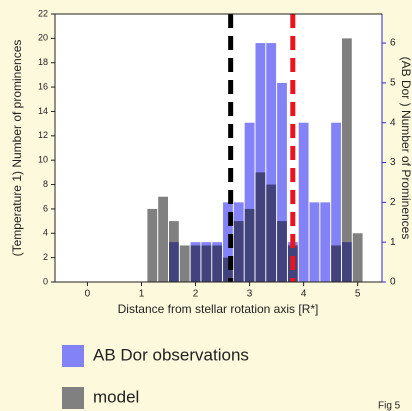 The height and width of the screenshot is (411, 412). I want to click on y-tick-label: 16, so click(43, 86).